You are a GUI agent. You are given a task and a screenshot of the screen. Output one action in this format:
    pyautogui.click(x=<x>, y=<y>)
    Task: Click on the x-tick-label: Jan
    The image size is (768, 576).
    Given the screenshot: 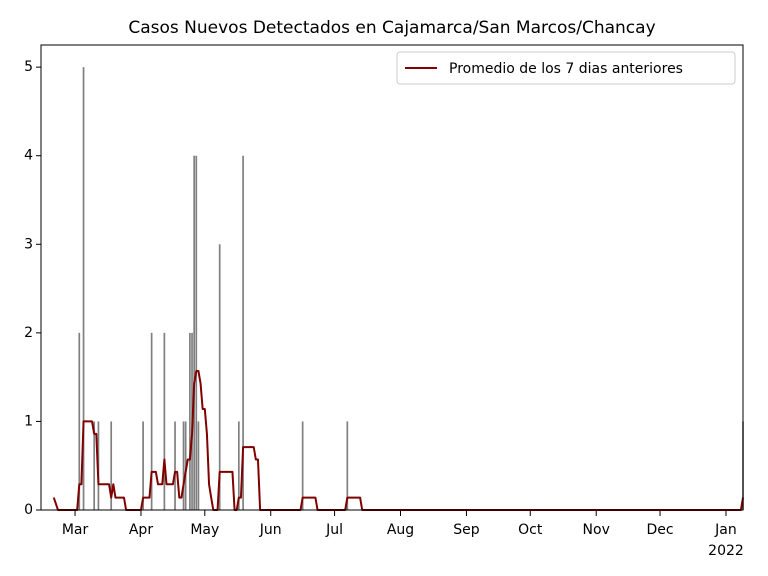 What is the action you would take?
    pyautogui.click(x=725, y=530)
    